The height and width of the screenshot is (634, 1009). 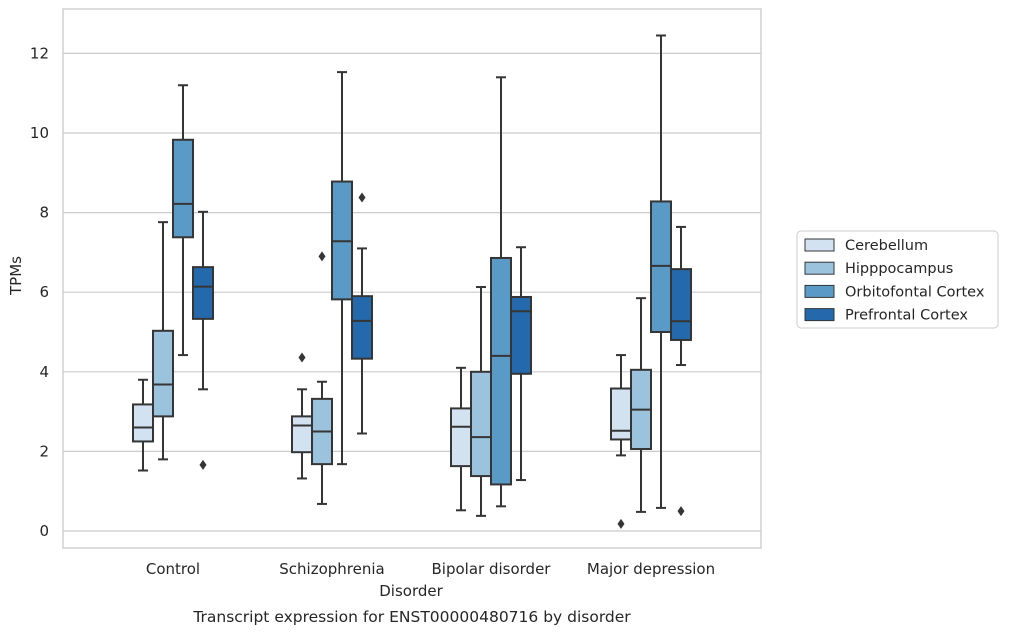 What do you see at coordinates (906, 316) in the screenshot?
I see `legend-label: Prefrontal Cortex` at bounding box center [906, 316].